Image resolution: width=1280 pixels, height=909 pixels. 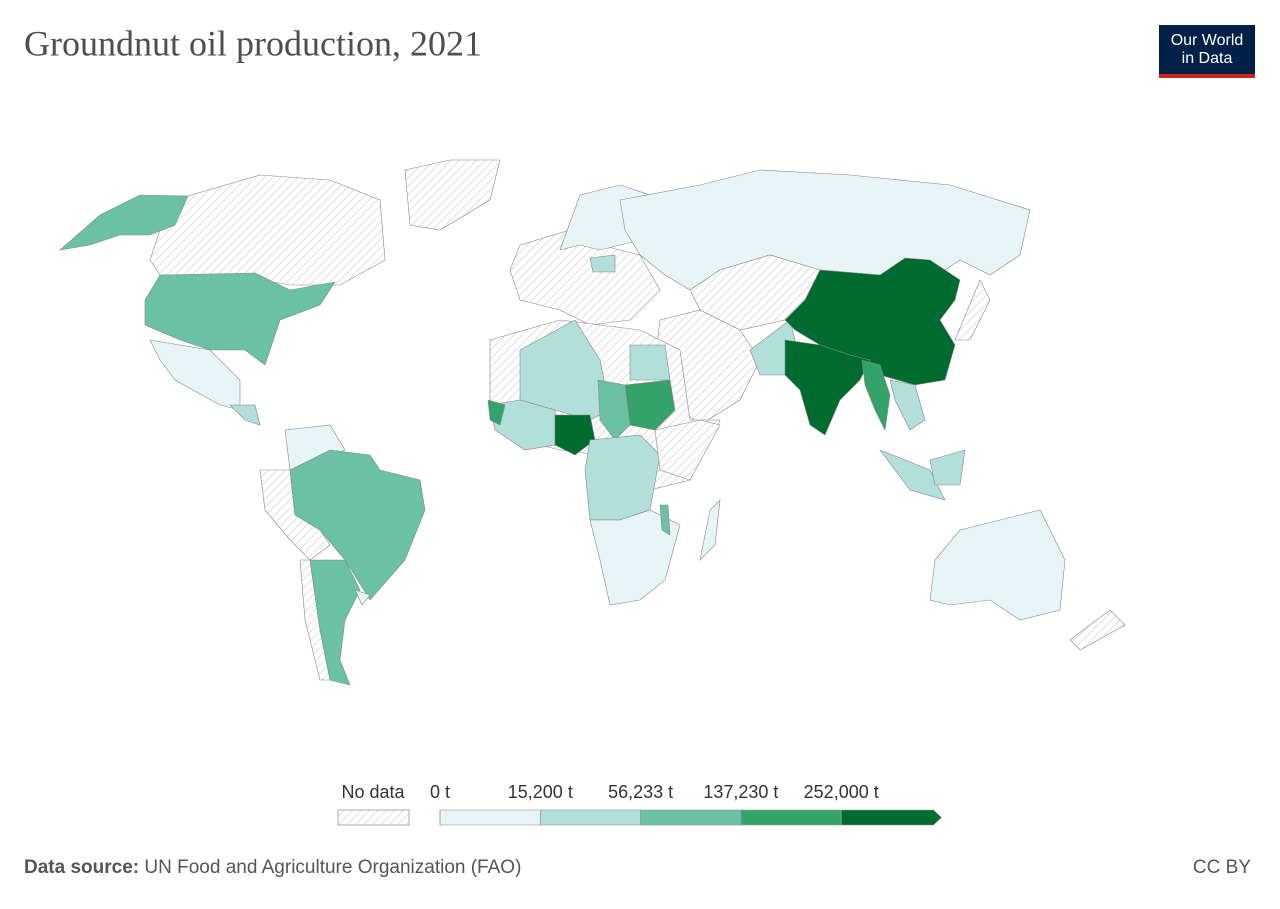 I want to click on logo-bar, so click(x=1207, y=76).